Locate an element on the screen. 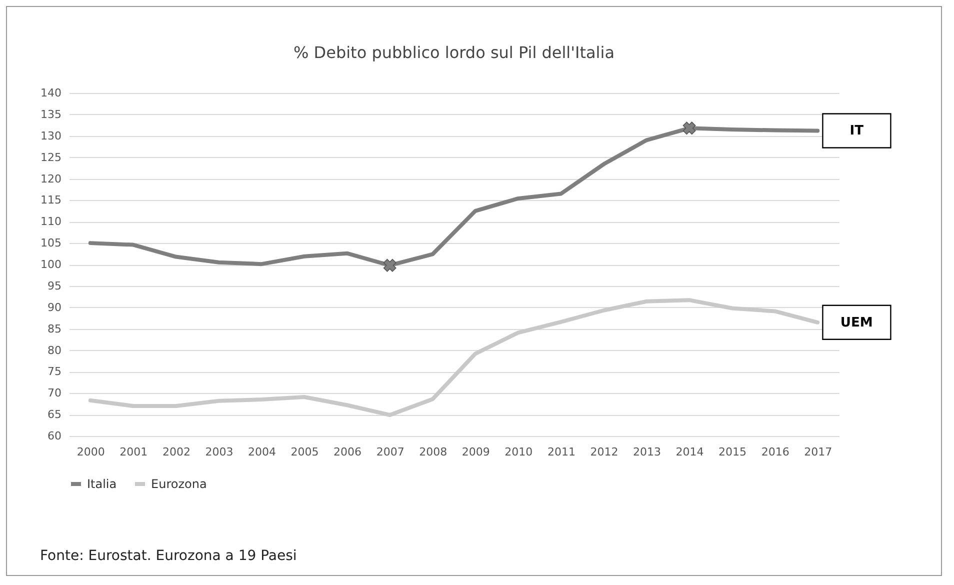  y-tick-label: 125 is located at coordinates (51, 157).